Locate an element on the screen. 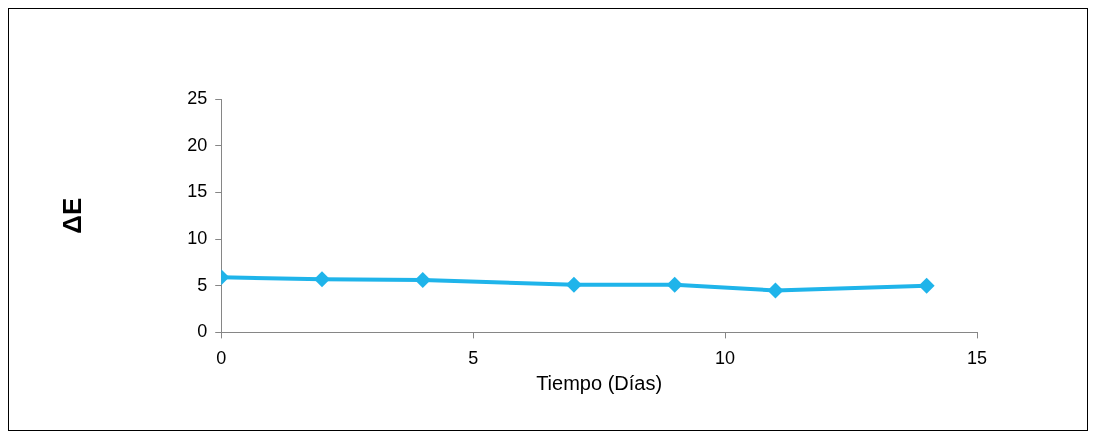 The image size is (1098, 441). x-axis-title: Tiempo (Días) is located at coordinates (599, 382).